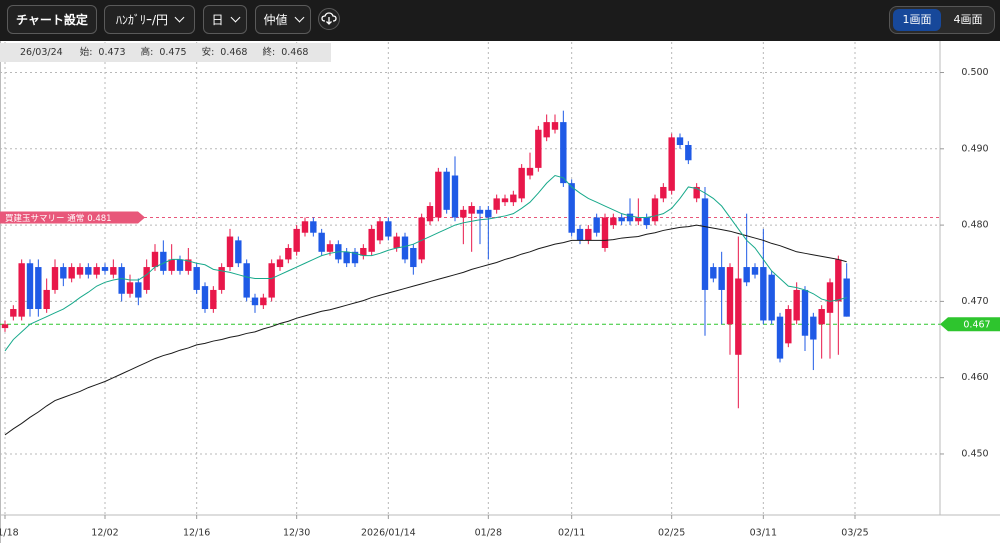  I want to click on info-value: 0.468, so click(295, 52).